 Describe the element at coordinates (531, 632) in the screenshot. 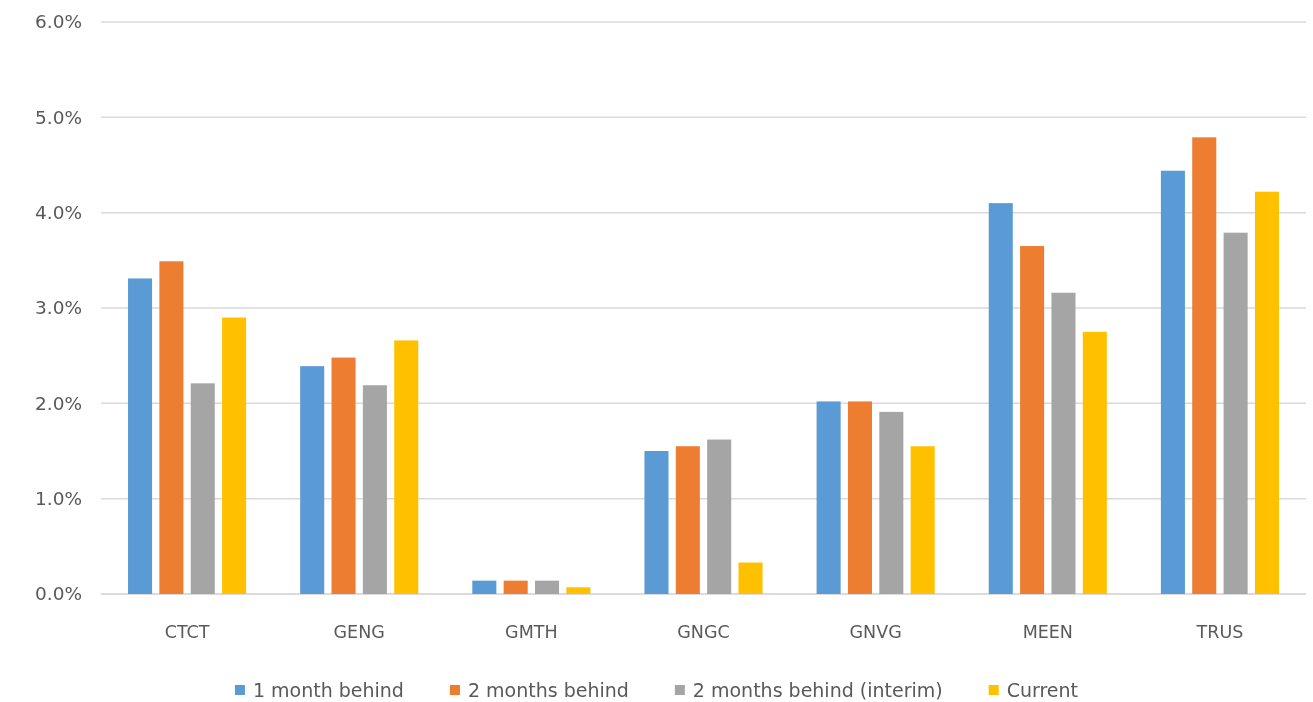

I see `x-tick-label: GMTH` at that location.